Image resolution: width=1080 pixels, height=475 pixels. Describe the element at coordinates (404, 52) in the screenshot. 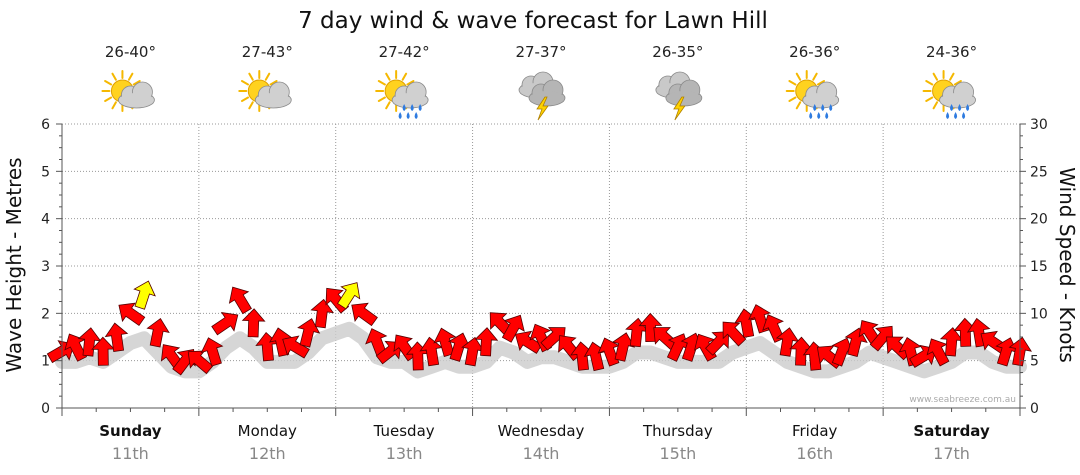

I see `day-temp: 27-42°` at that location.